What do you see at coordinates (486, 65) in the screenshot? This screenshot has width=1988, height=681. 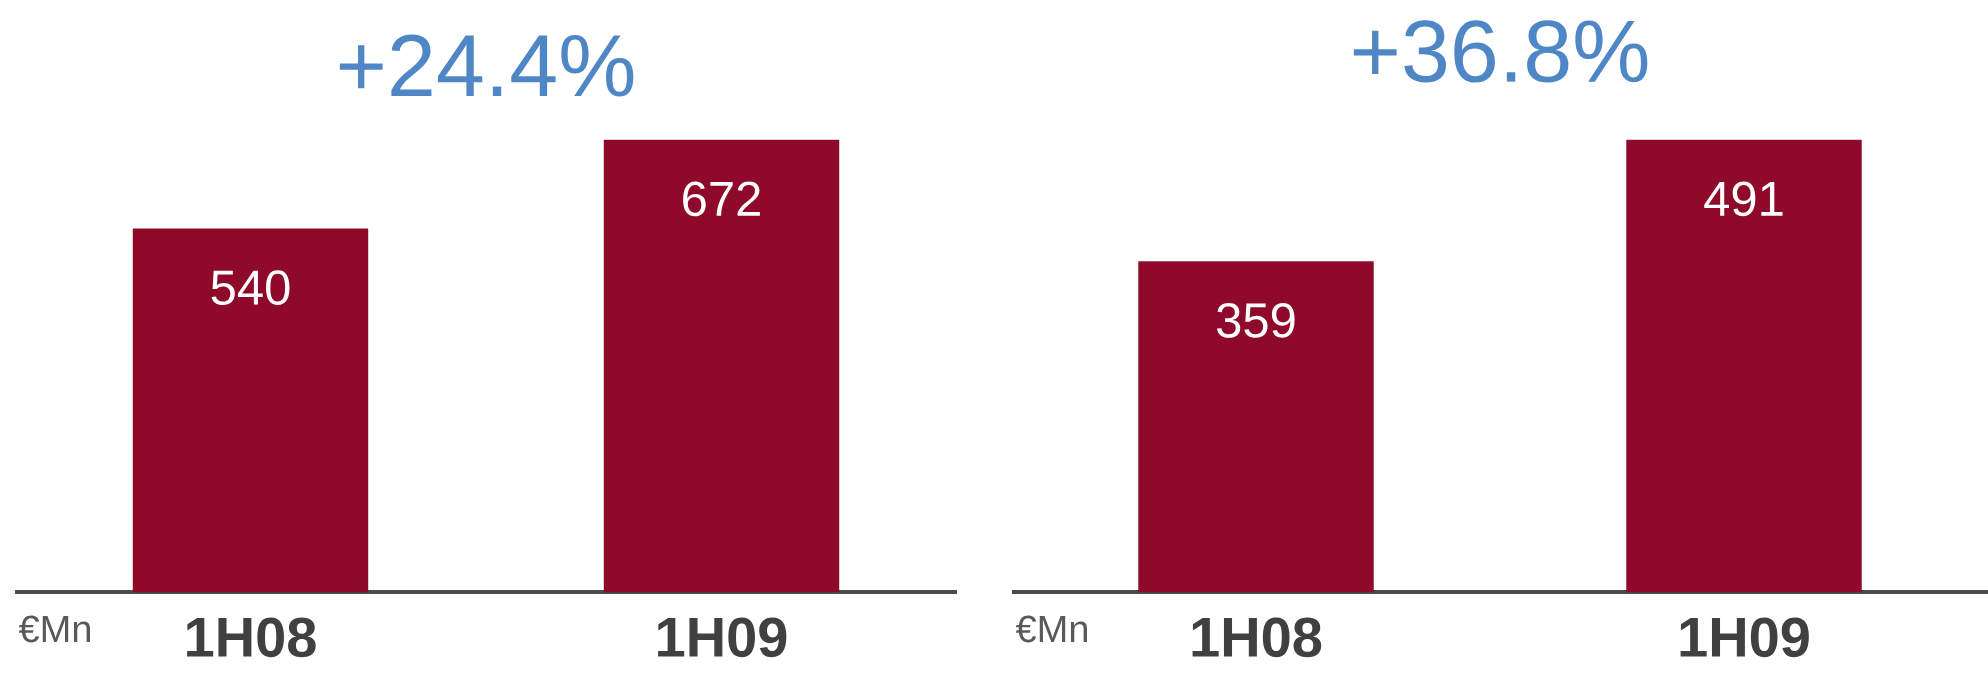 I see `chart-title: +24.4%` at bounding box center [486, 65].